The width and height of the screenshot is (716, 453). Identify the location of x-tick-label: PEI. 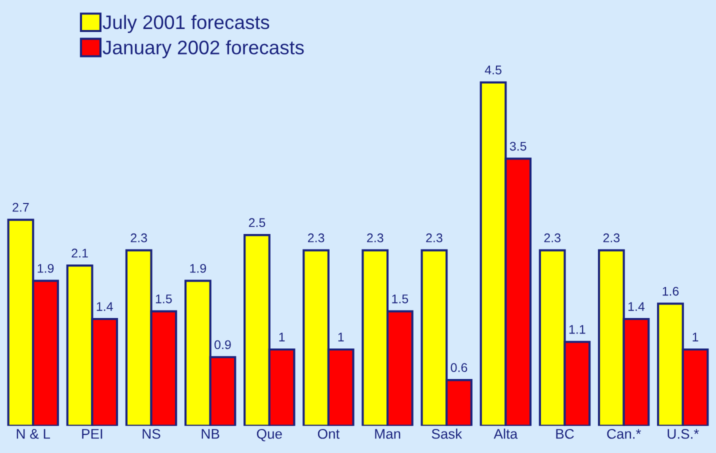
(92, 434).